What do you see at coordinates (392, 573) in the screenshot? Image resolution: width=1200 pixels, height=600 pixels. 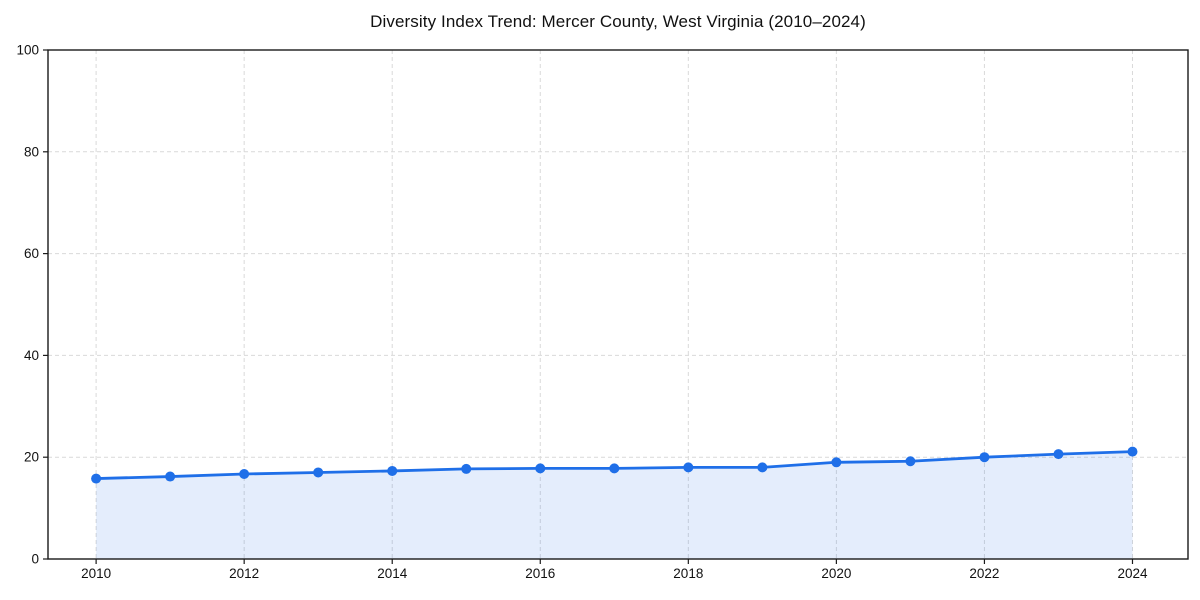 I see `x-tick-label: 2014` at bounding box center [392, 573].